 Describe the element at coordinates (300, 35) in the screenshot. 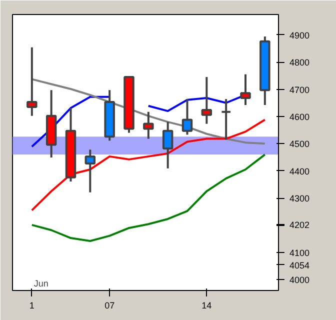

I see `y-tick-label: 4900` at that location.